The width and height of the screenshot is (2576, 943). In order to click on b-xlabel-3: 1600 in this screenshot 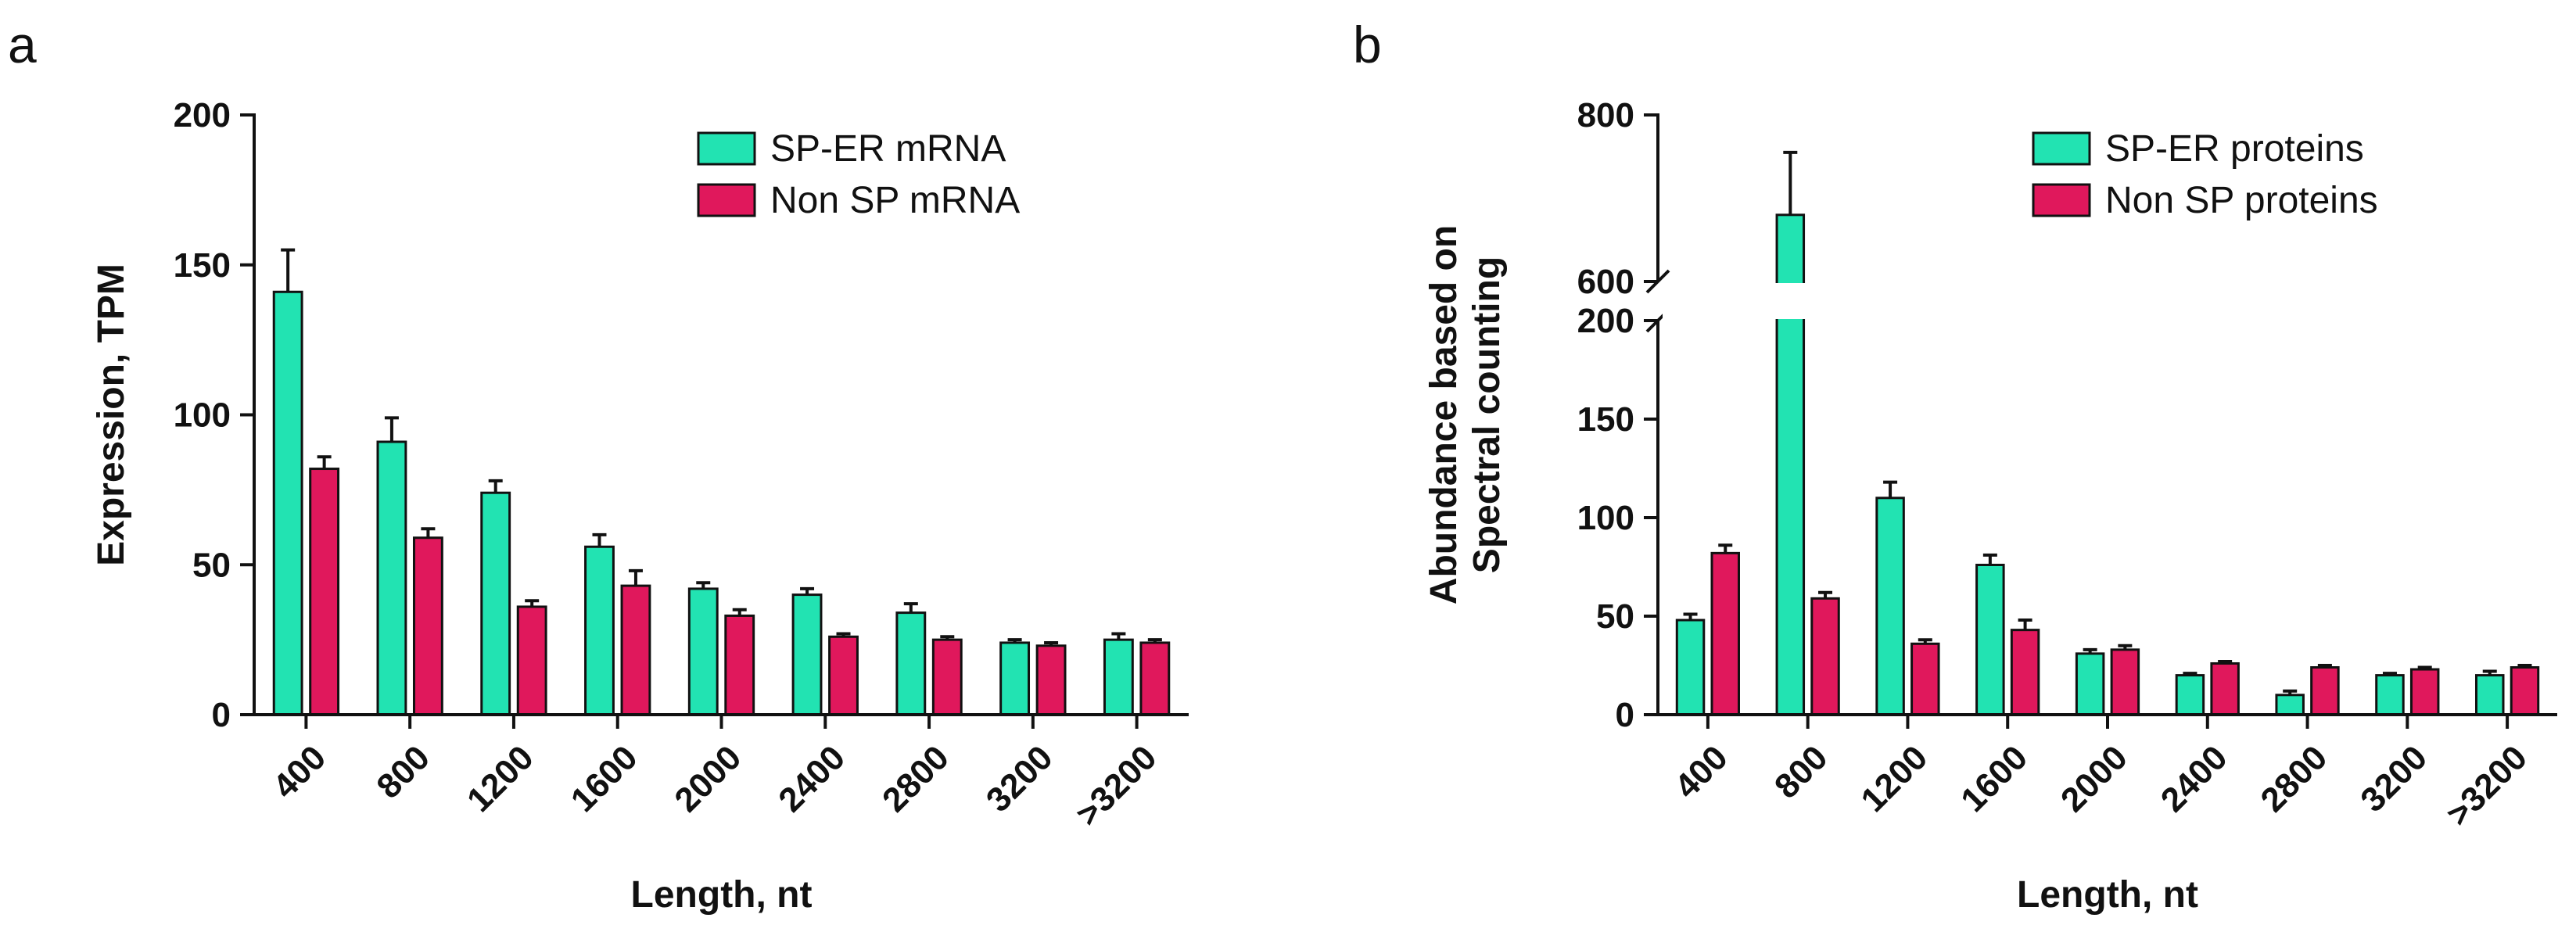, I will do `click(1995, 778)`.